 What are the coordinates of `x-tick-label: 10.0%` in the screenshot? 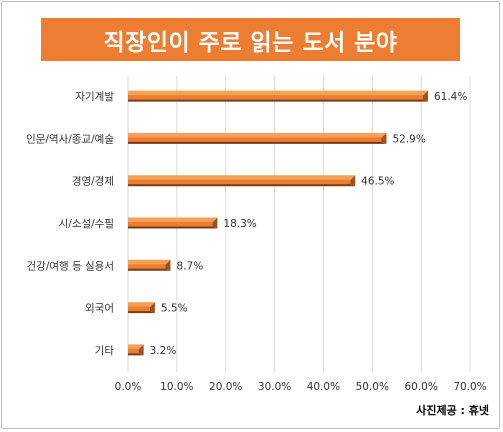 It's located at (176, 387).